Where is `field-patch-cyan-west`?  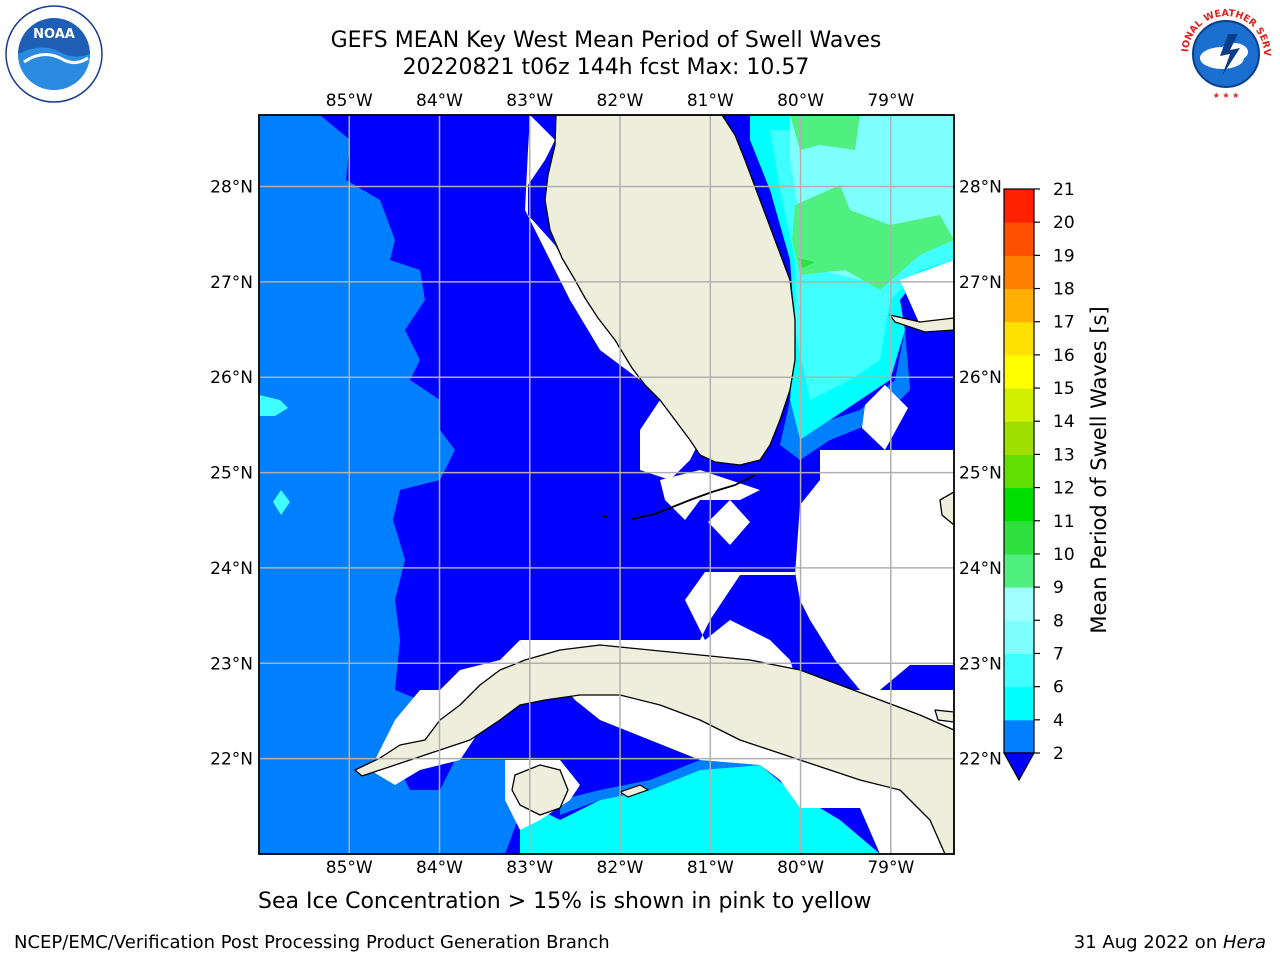 field-patch-cyan-west is located at coordinates (273, 405).